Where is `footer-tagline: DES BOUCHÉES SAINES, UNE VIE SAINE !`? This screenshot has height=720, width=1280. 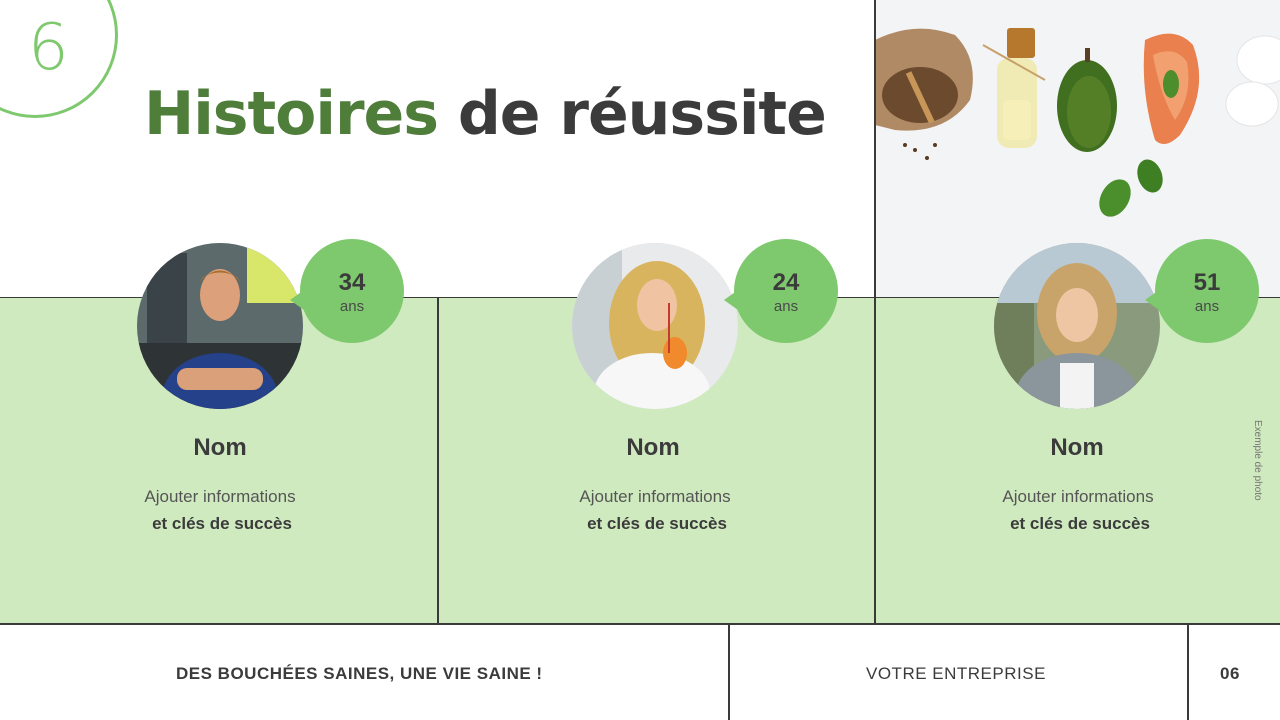 footer-tagline: DES BOUCHÉES SAINES, UNE VIE SAINE ! is located at coordinates (359, 673).